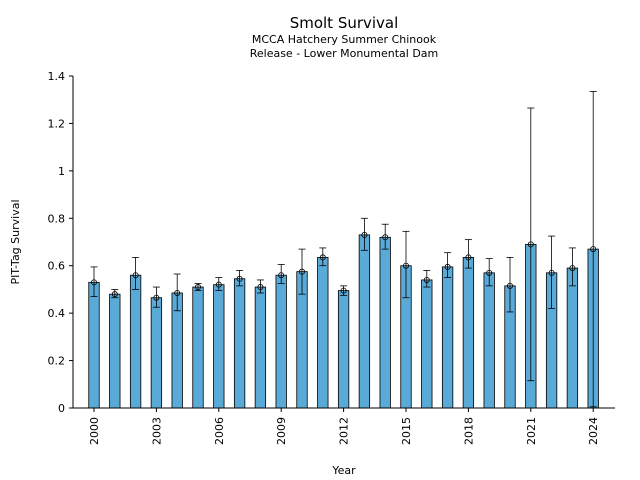 This screenshot has width=640, height=480. Describe the element at coordinates (468, 431) in the screenshot. I see `x-tick-label: 2018` at that location.